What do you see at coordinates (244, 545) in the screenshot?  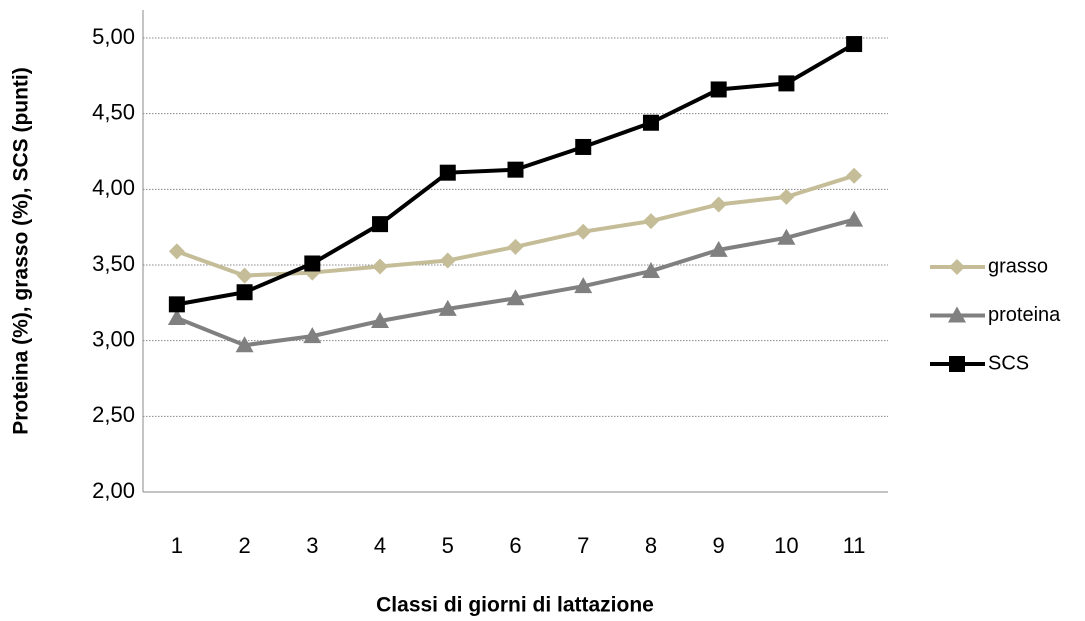 I see `x-tick-label: 2` at bounding box center [244, 545].